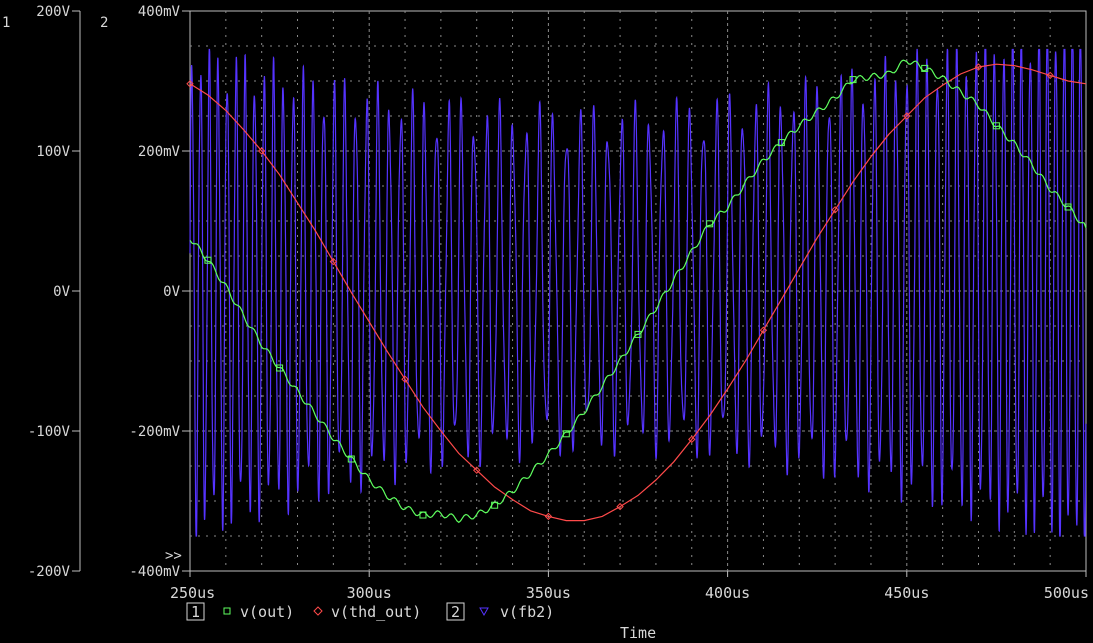 This screenshot has height=643, width=1093. What do you see at coordinates (61, 292) in the screenshot?
I see `axis-1-tick-label: 0V` at bounding box center [61, 292].